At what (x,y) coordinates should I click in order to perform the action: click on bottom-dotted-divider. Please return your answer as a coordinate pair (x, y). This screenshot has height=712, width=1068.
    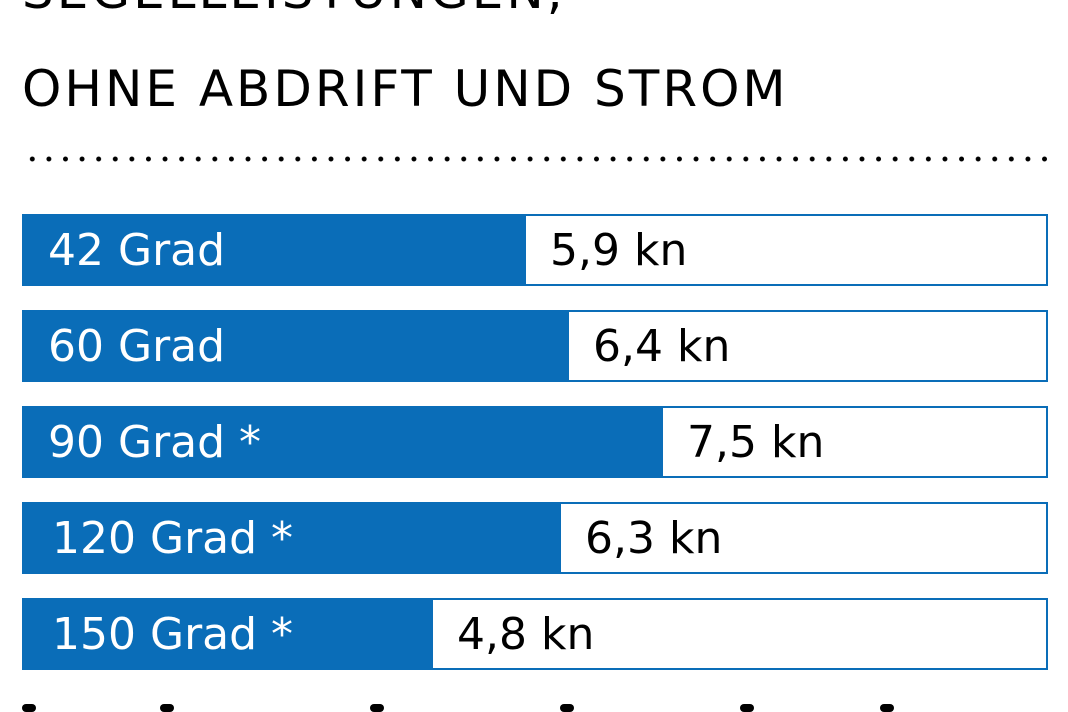
    Looking at the image, I should click on (534, 708).